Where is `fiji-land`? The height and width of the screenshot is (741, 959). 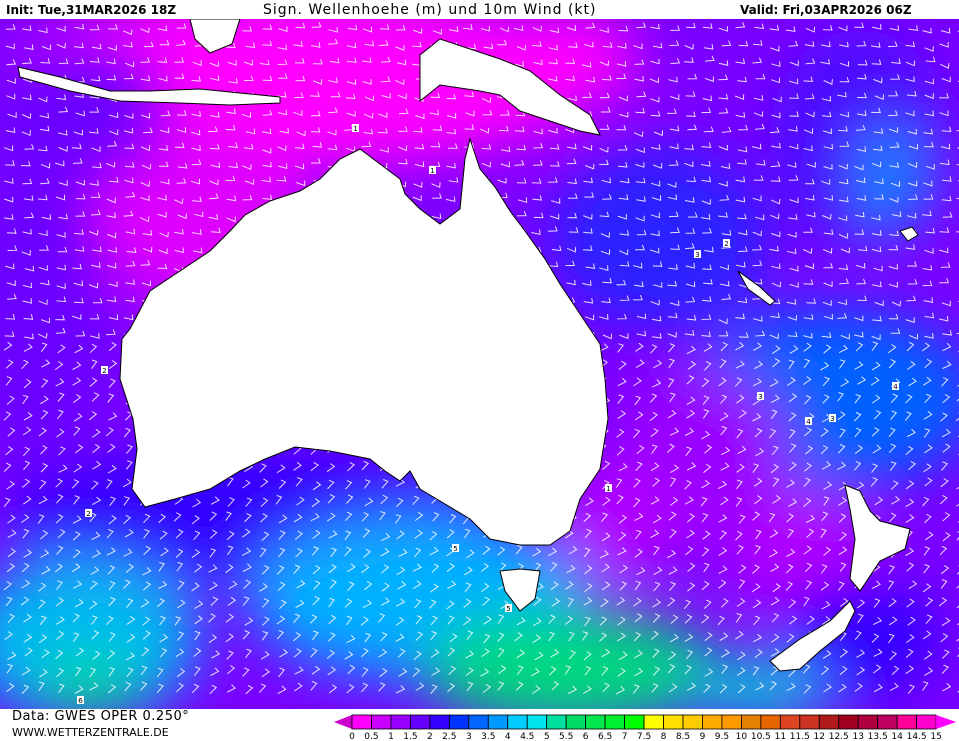
fiji-land is located at coordinates (909, 234).